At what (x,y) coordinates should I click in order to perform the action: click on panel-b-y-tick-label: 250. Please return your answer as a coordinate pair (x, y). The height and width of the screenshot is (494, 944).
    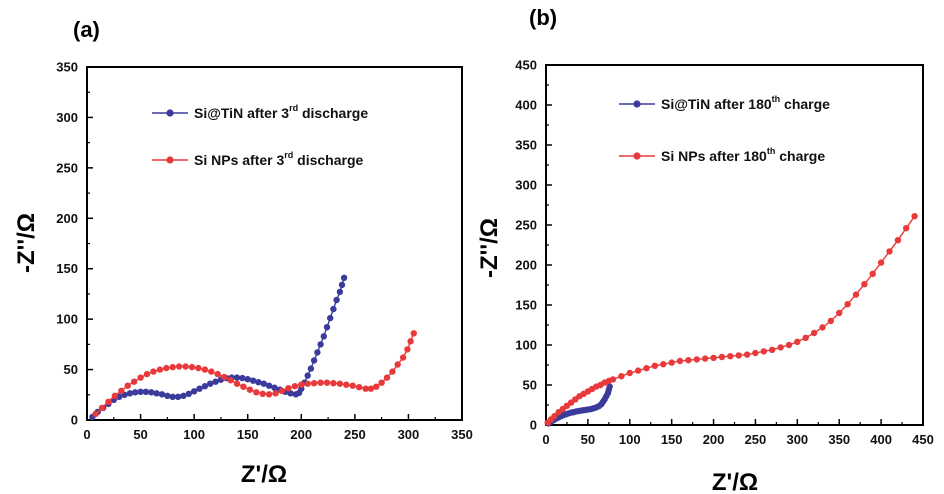
    Looking at the image, I should click on (526, 225).